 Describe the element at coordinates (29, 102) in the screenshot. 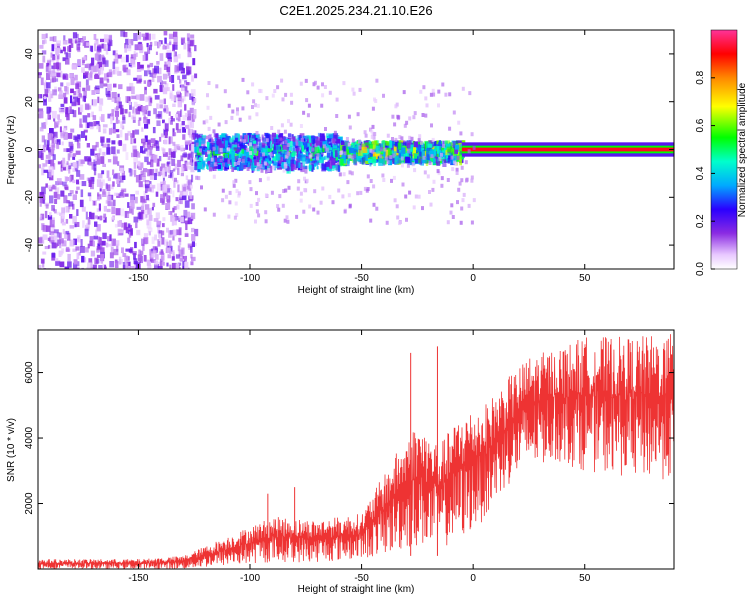

I see `heatmap-y-tick-label: 20` at that location.